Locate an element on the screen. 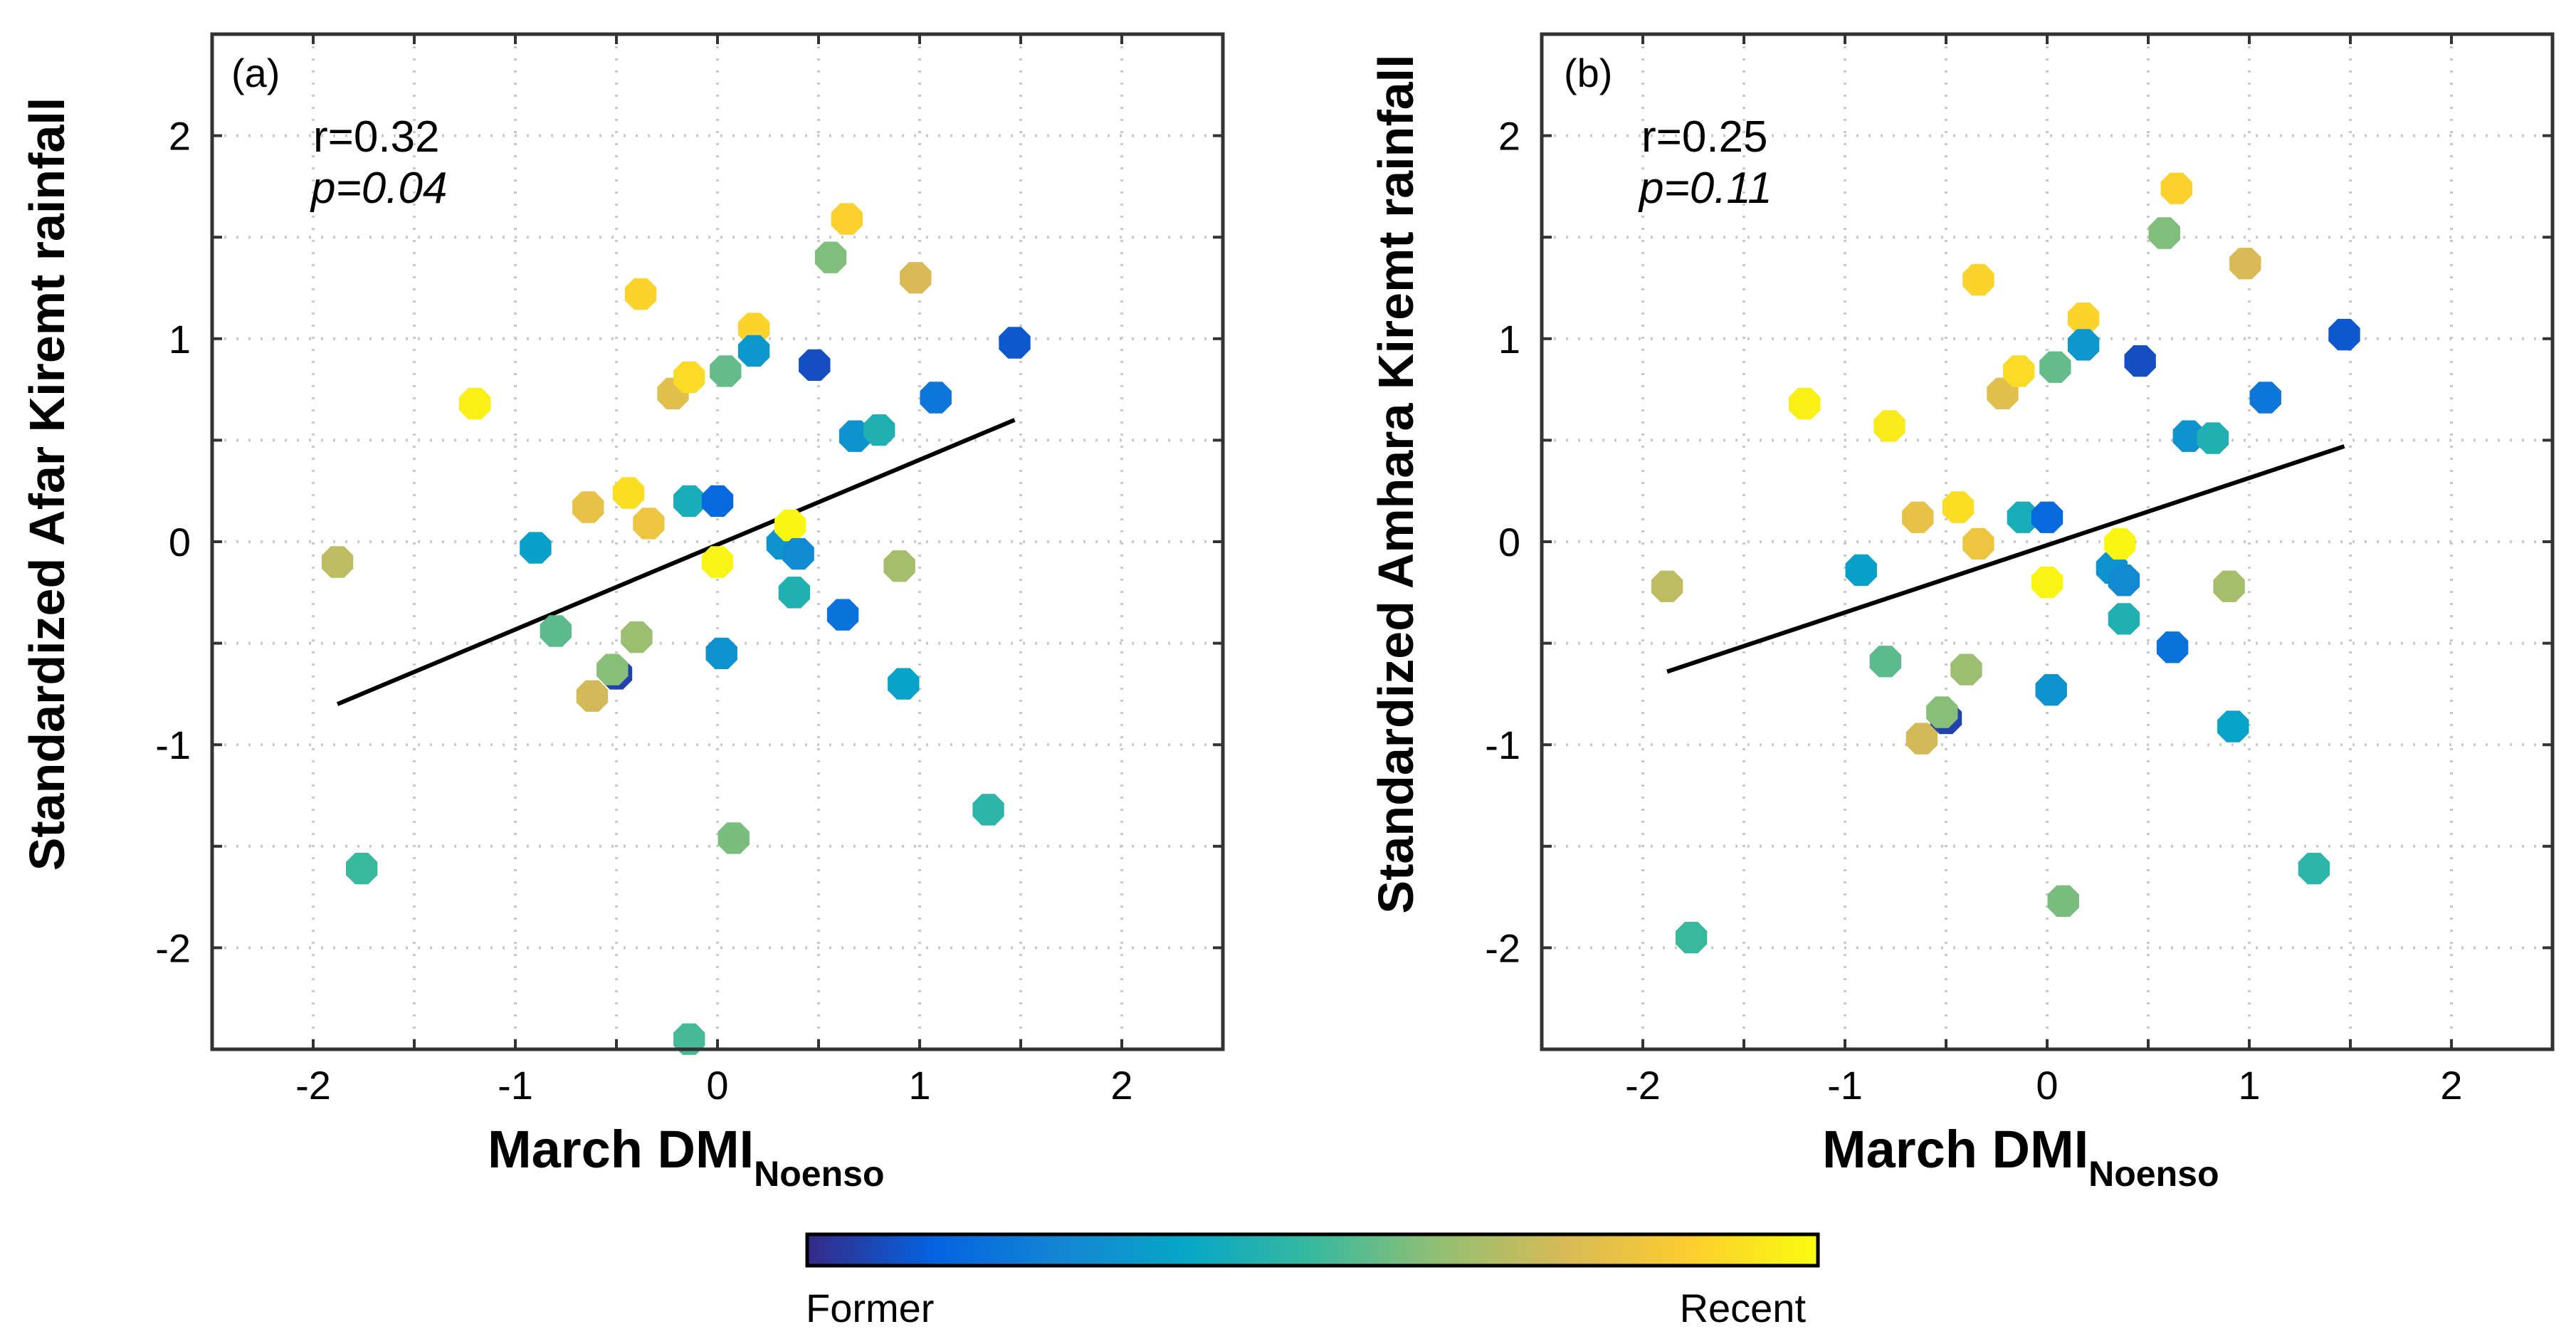 The width and height of the screenshot is (2576, 1339). panel-a-y-tick-label: 1 is located at coordinates (180, 339).